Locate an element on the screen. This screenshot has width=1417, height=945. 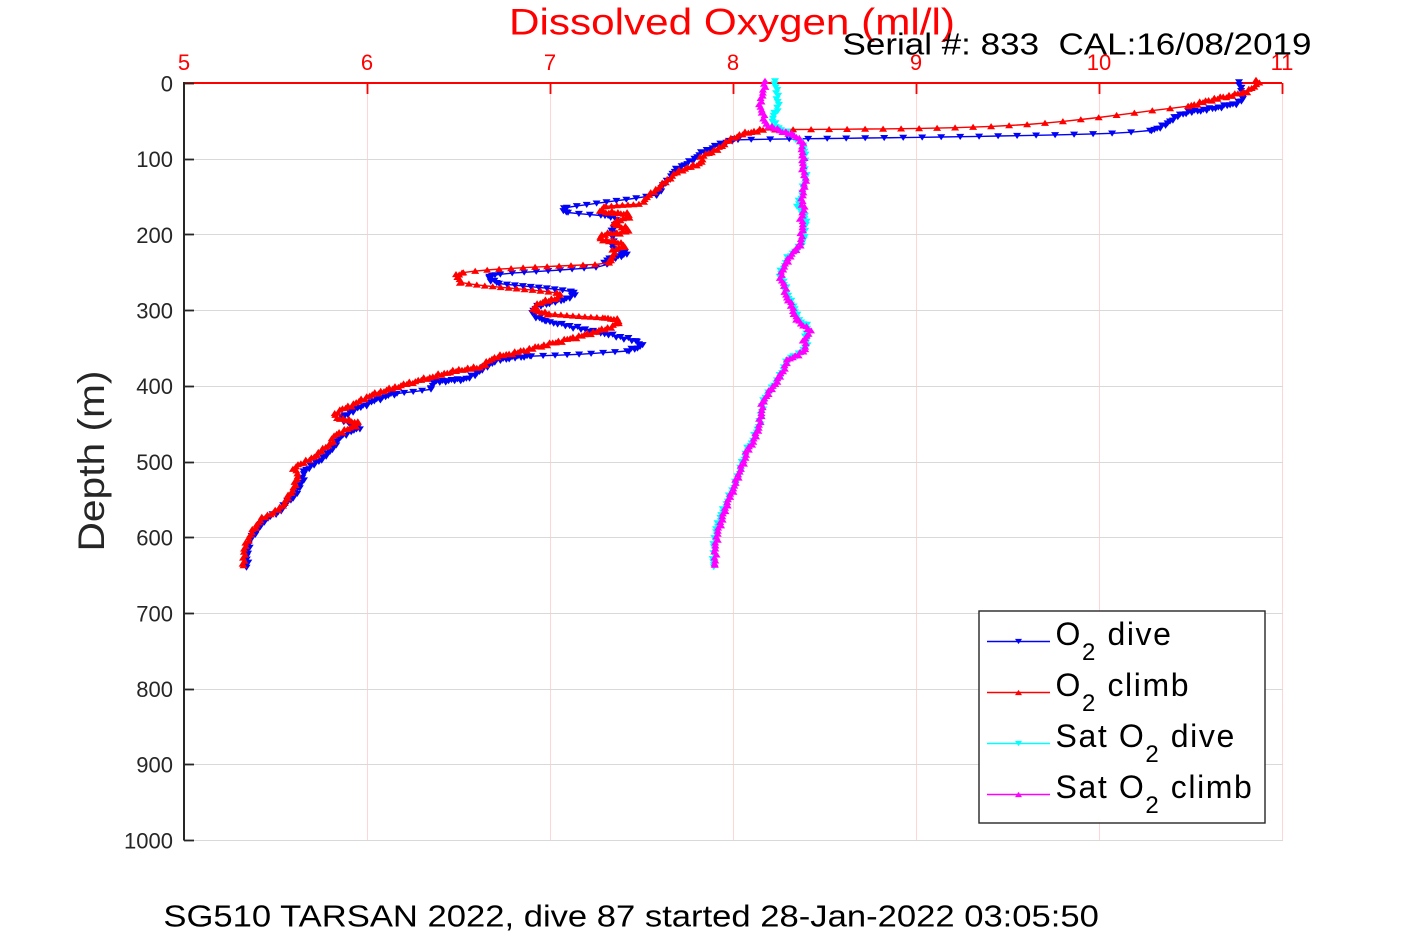
svg-text: Serial #: 833 CAL:16/08/2019 is located at coordinates (1077, 44).